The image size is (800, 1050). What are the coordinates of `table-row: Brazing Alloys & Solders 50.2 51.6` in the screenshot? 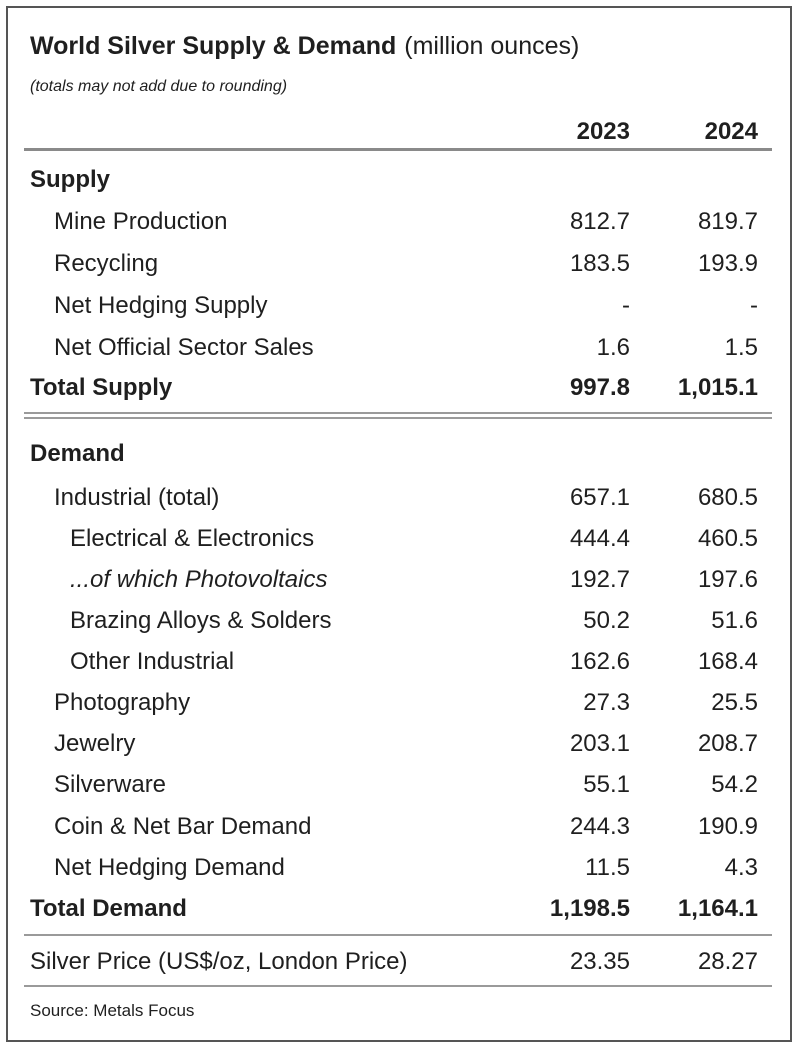 It's located at (399, 621).